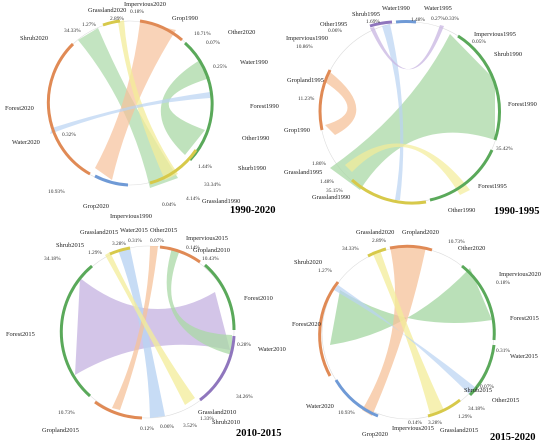  I want to click on pct-p2-6: 10.86%, so click(304, 47).